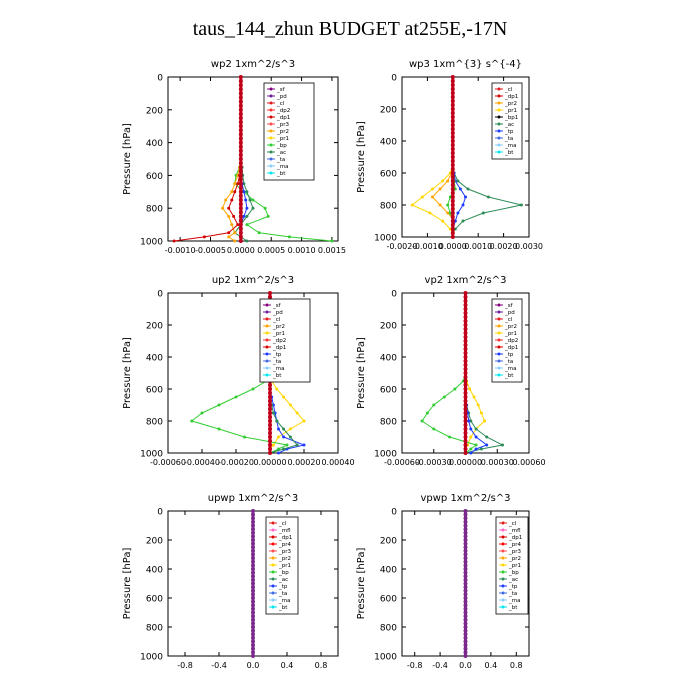 This screenshot has height=700, width=700. I want to click on legend-entry: _ac, so click(281, 153).